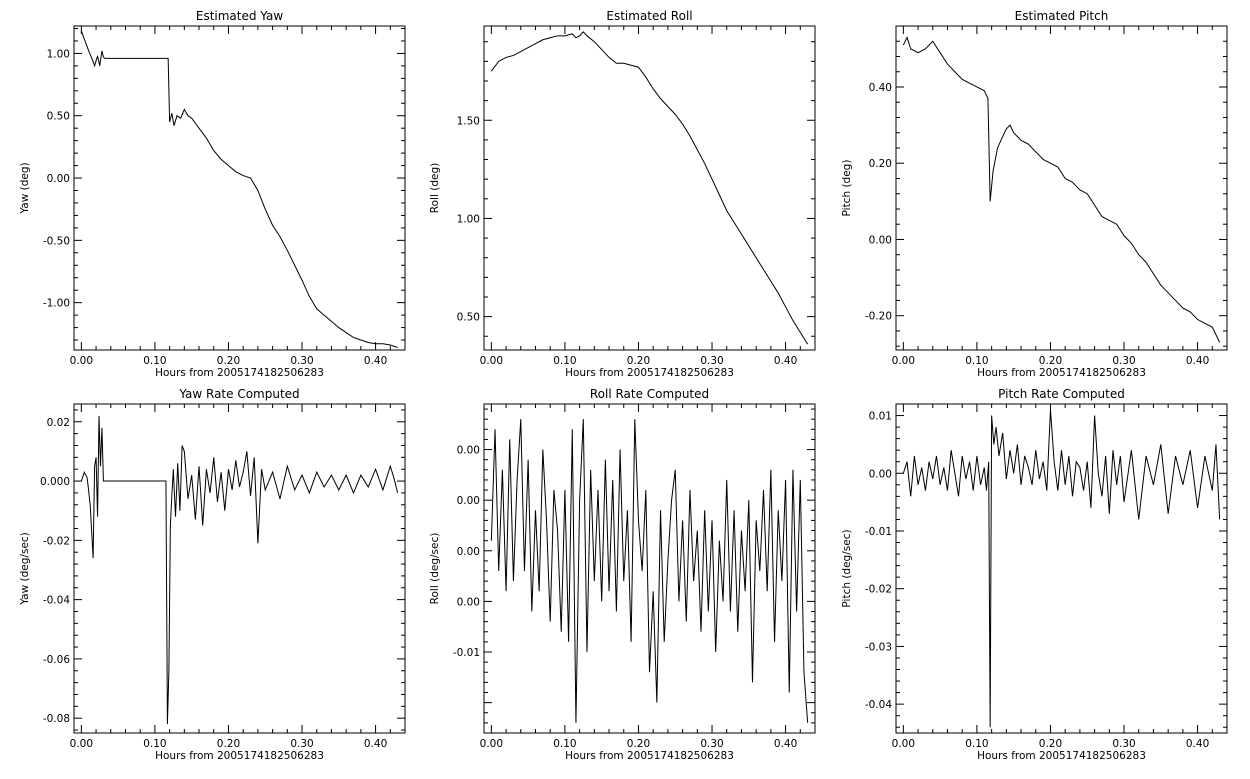 This screenshot has width=1250, height=779. What do you see at coordinates (491, 744) in the screenshot?
I see `roll-rate-xtick-label: 0.00` at bounding box center [491, 744].